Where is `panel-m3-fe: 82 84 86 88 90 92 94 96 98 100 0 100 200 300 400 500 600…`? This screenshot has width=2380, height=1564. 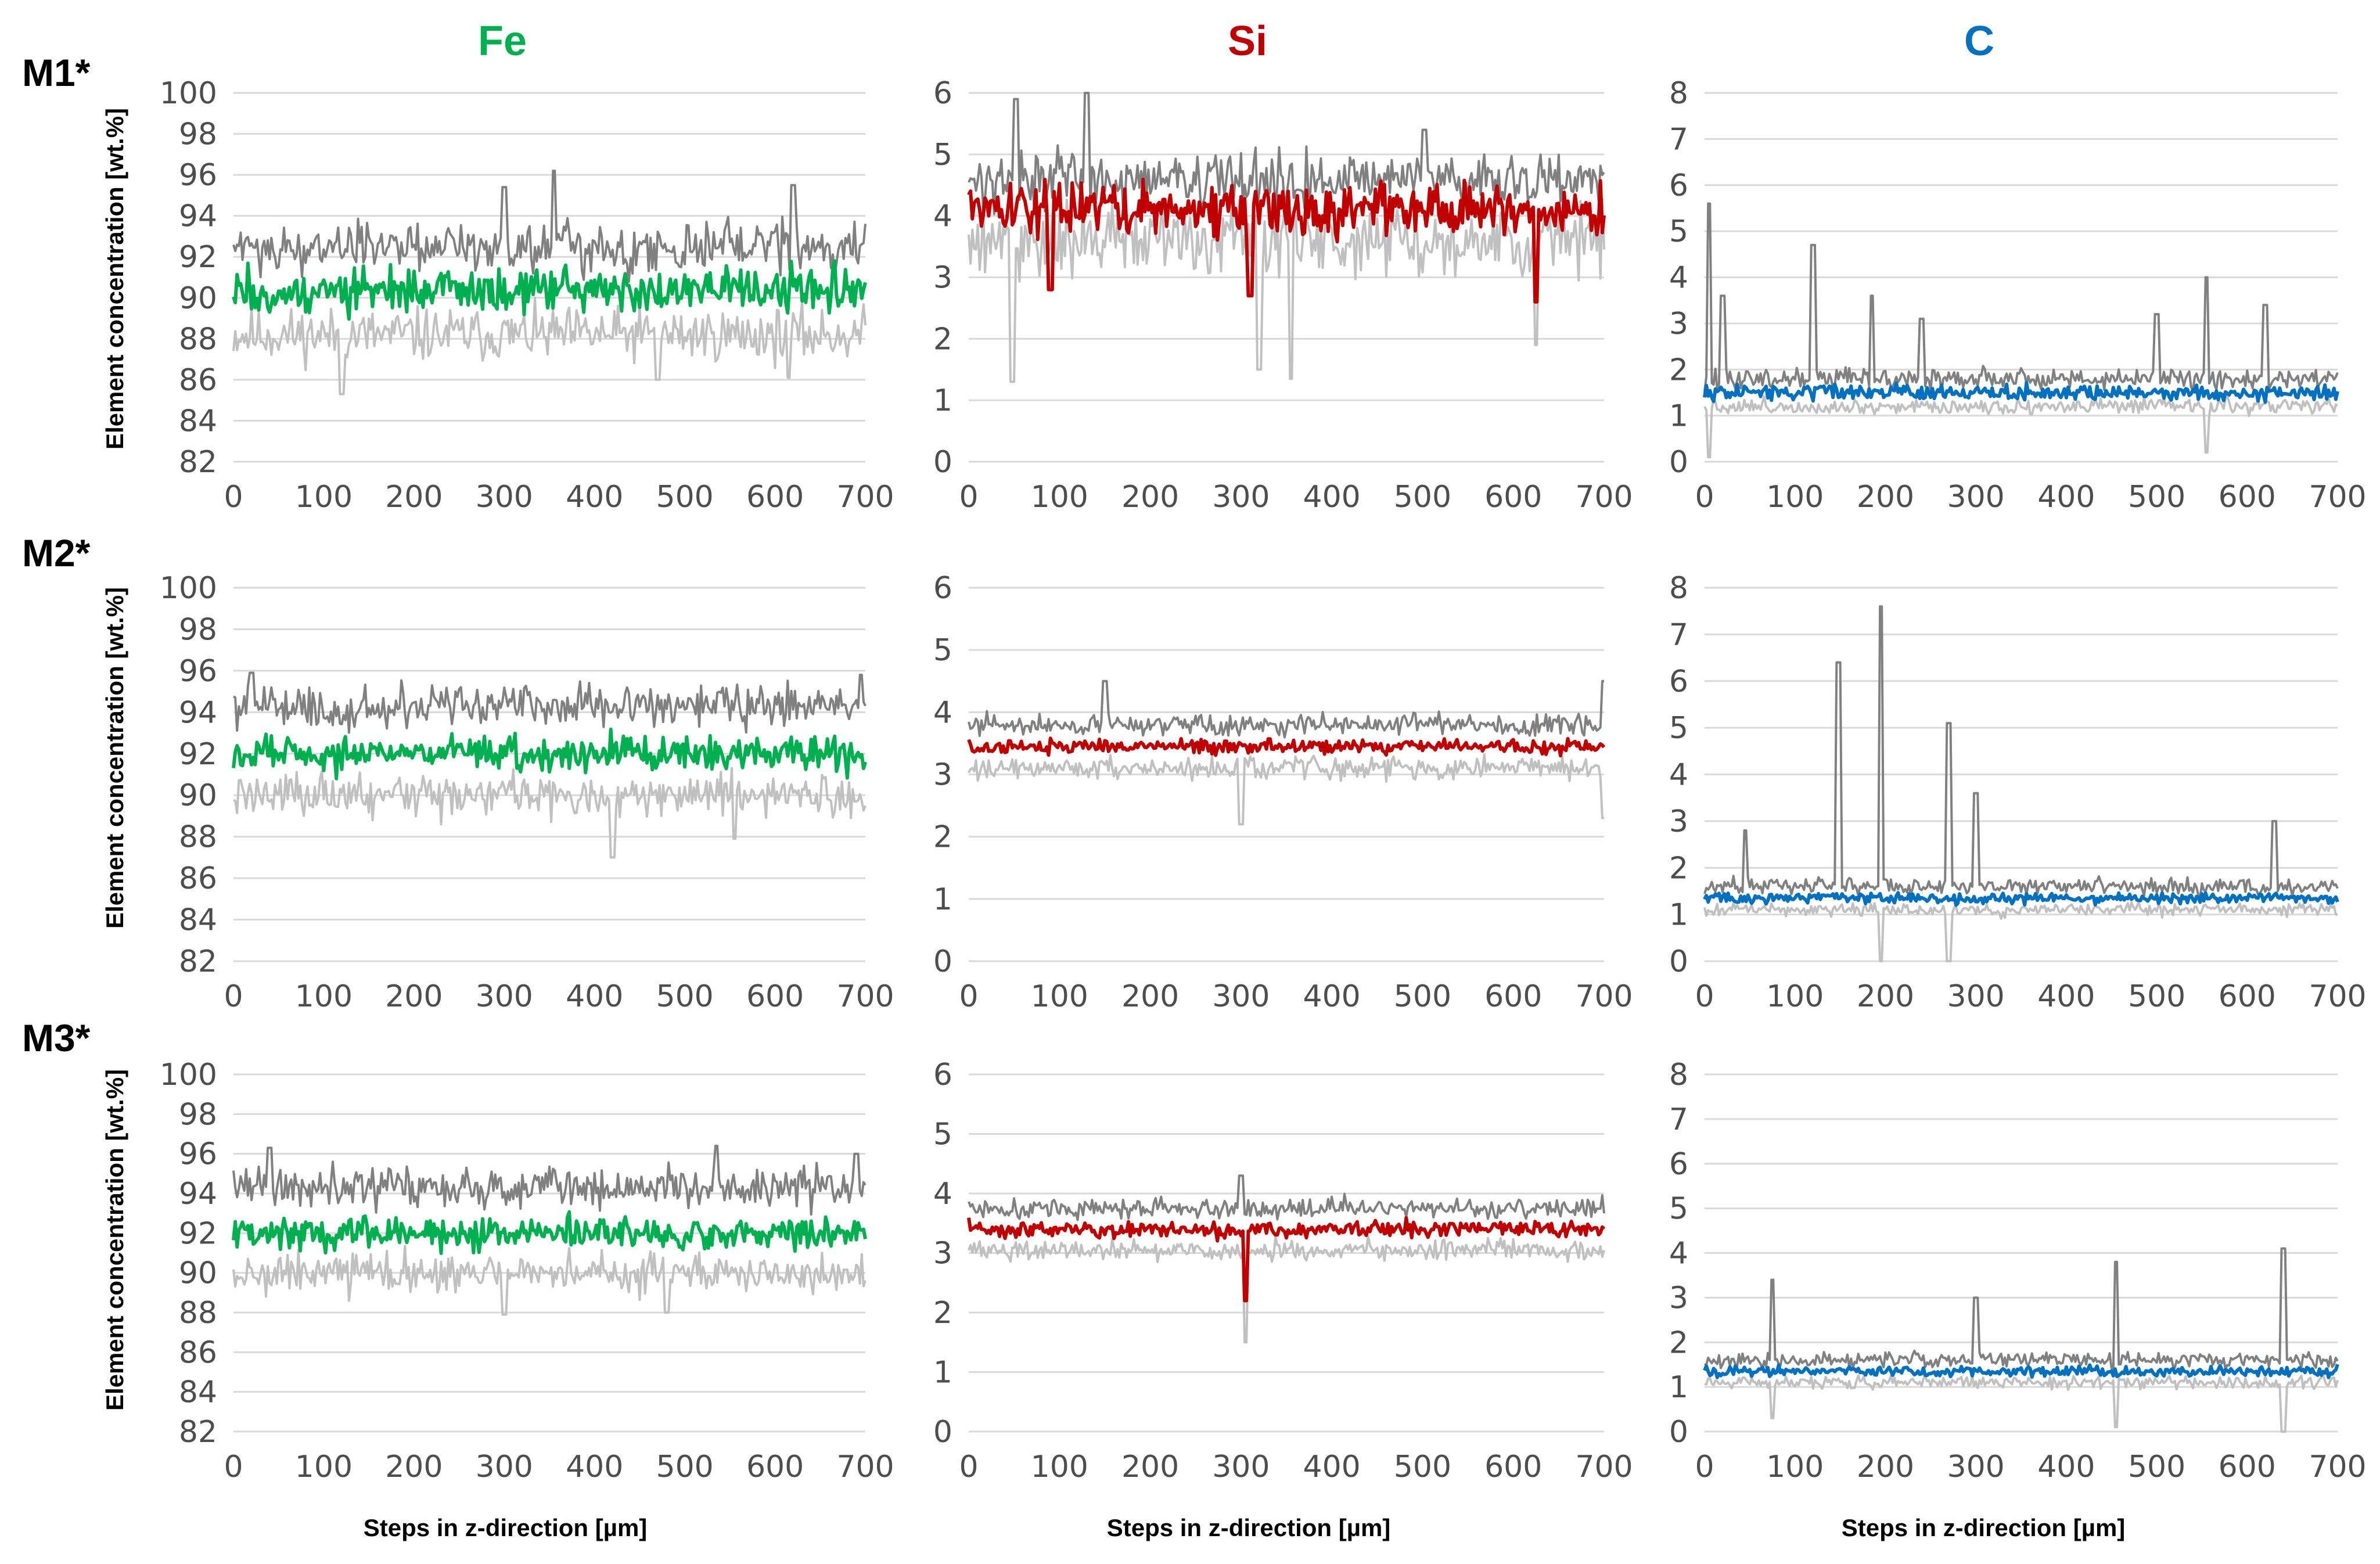
panel-m3-fe: 82 84 86 88 90 92 94 96 98 100 0 100 200 300 400 500 600… is located at coordinates (527, 1271).